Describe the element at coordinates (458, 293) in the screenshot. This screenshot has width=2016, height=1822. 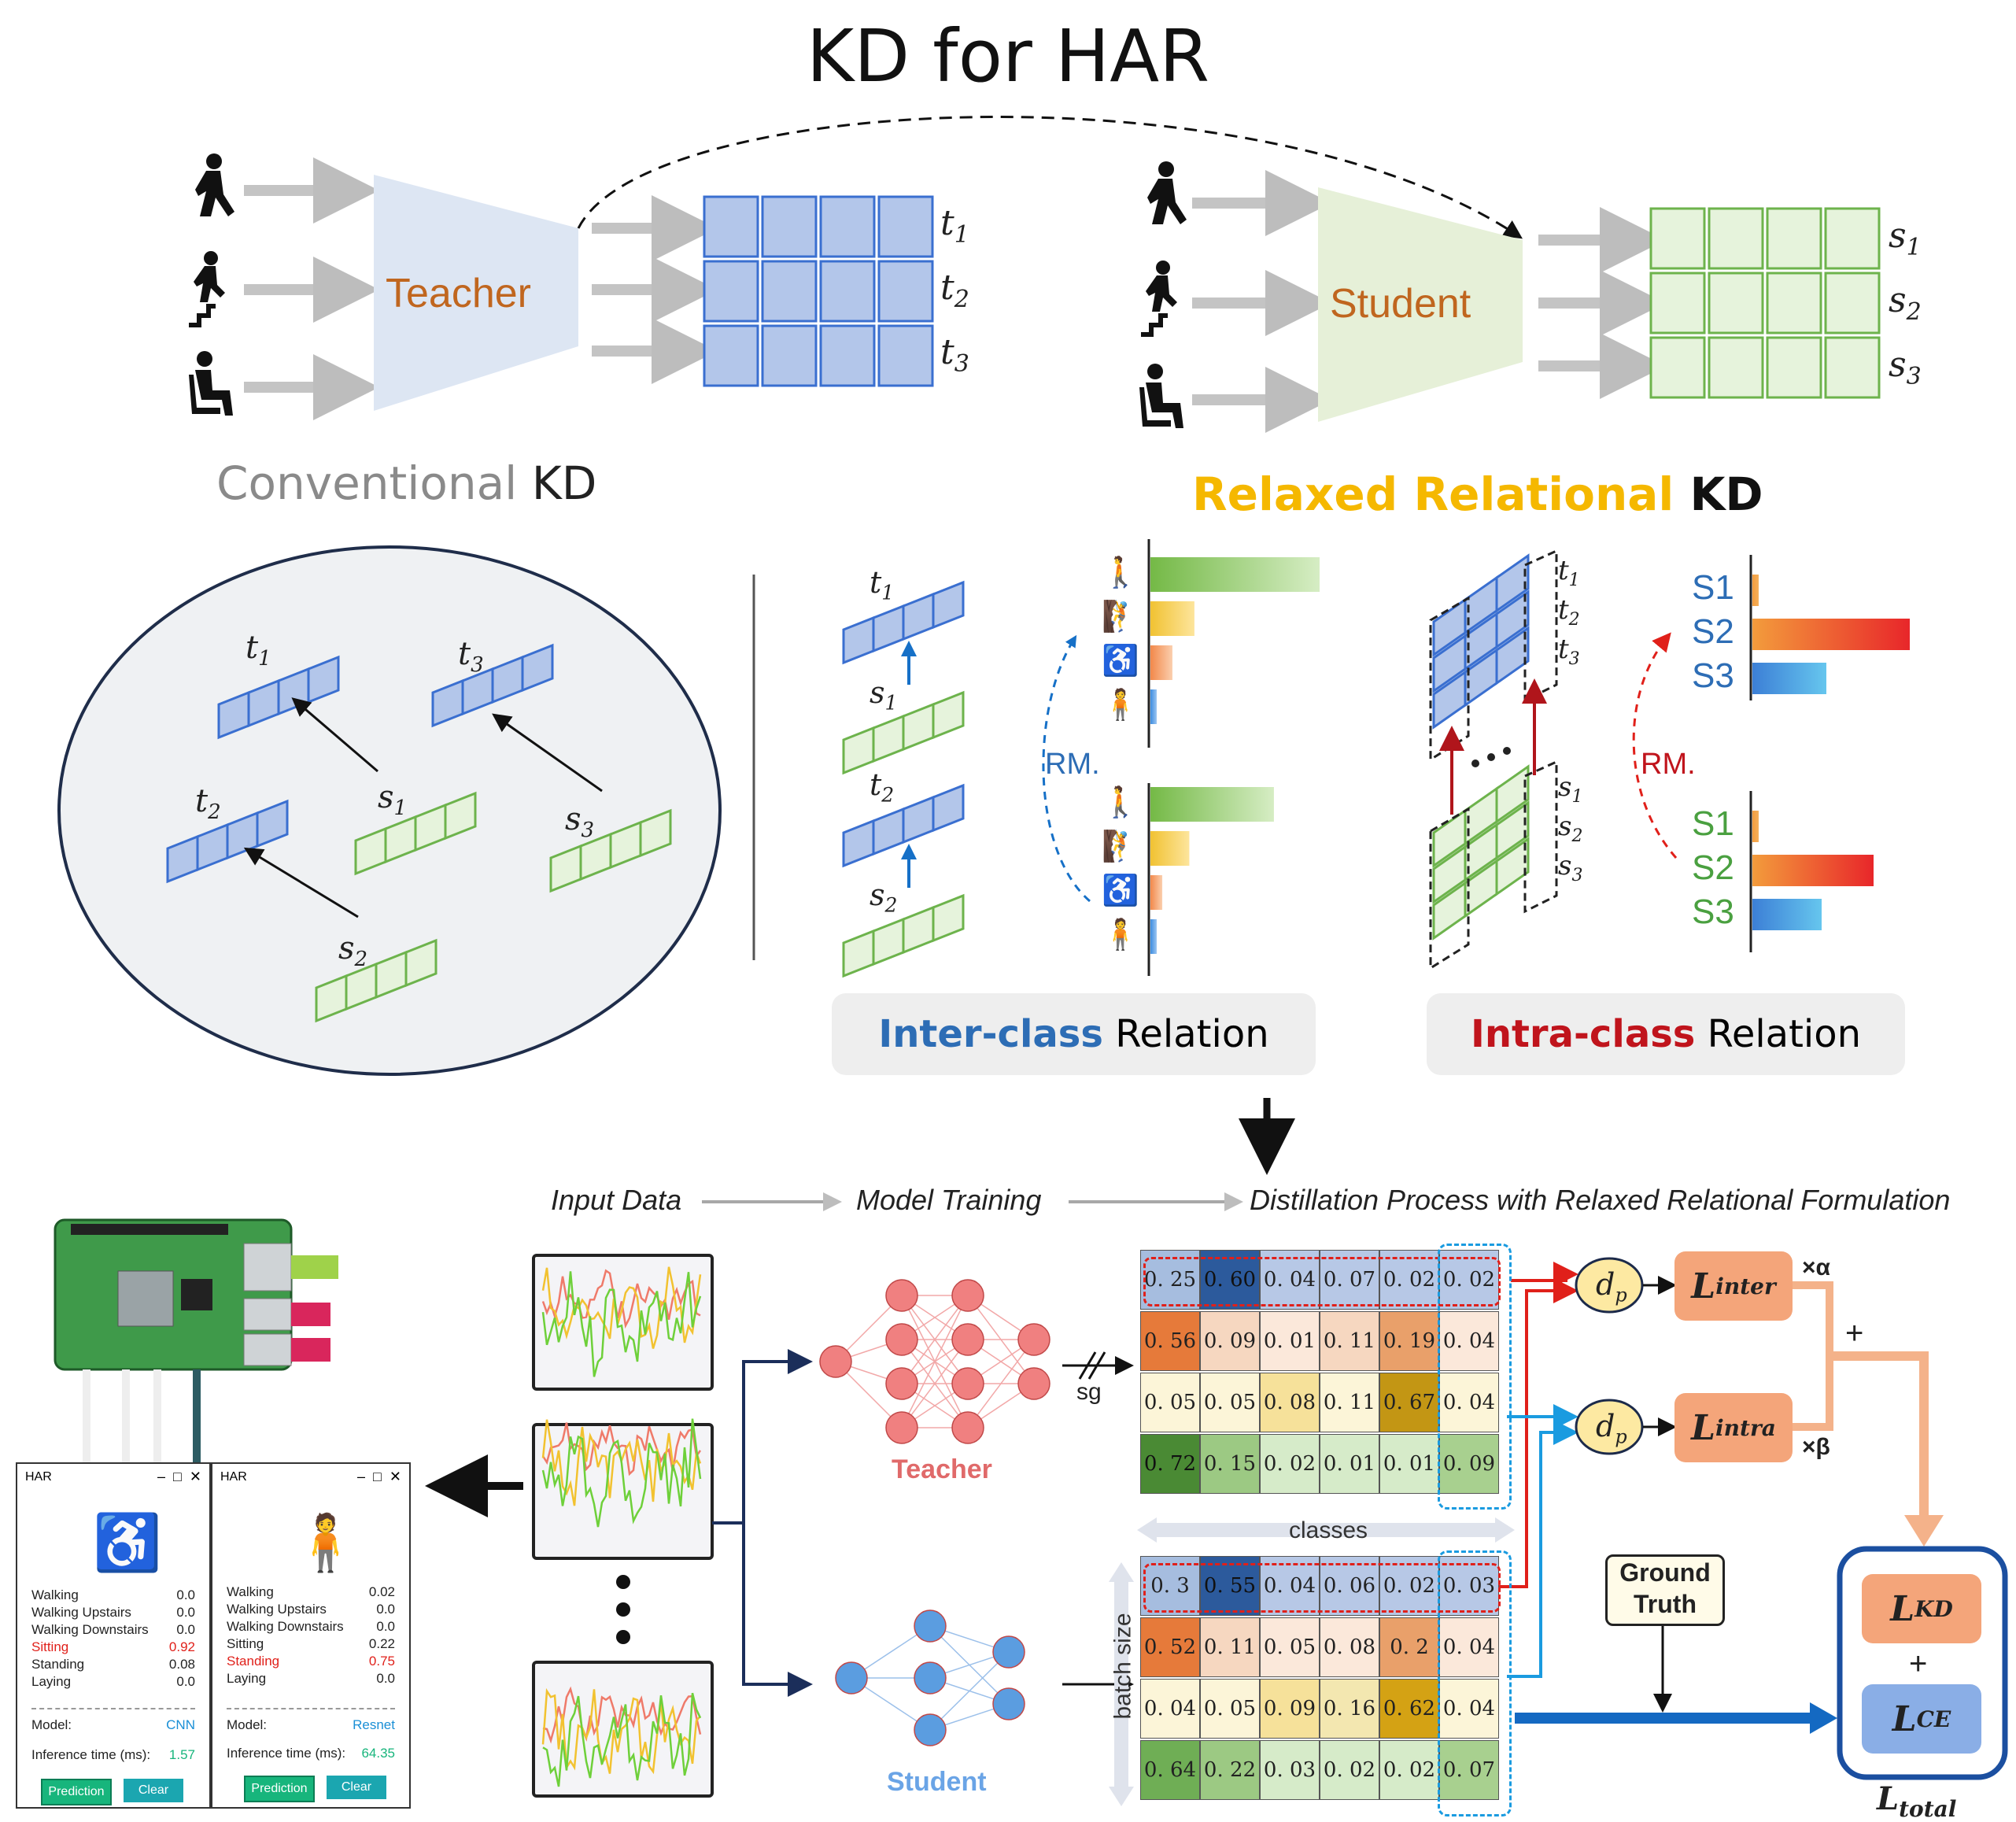
I see `teacher-label: Teacher` at that location.